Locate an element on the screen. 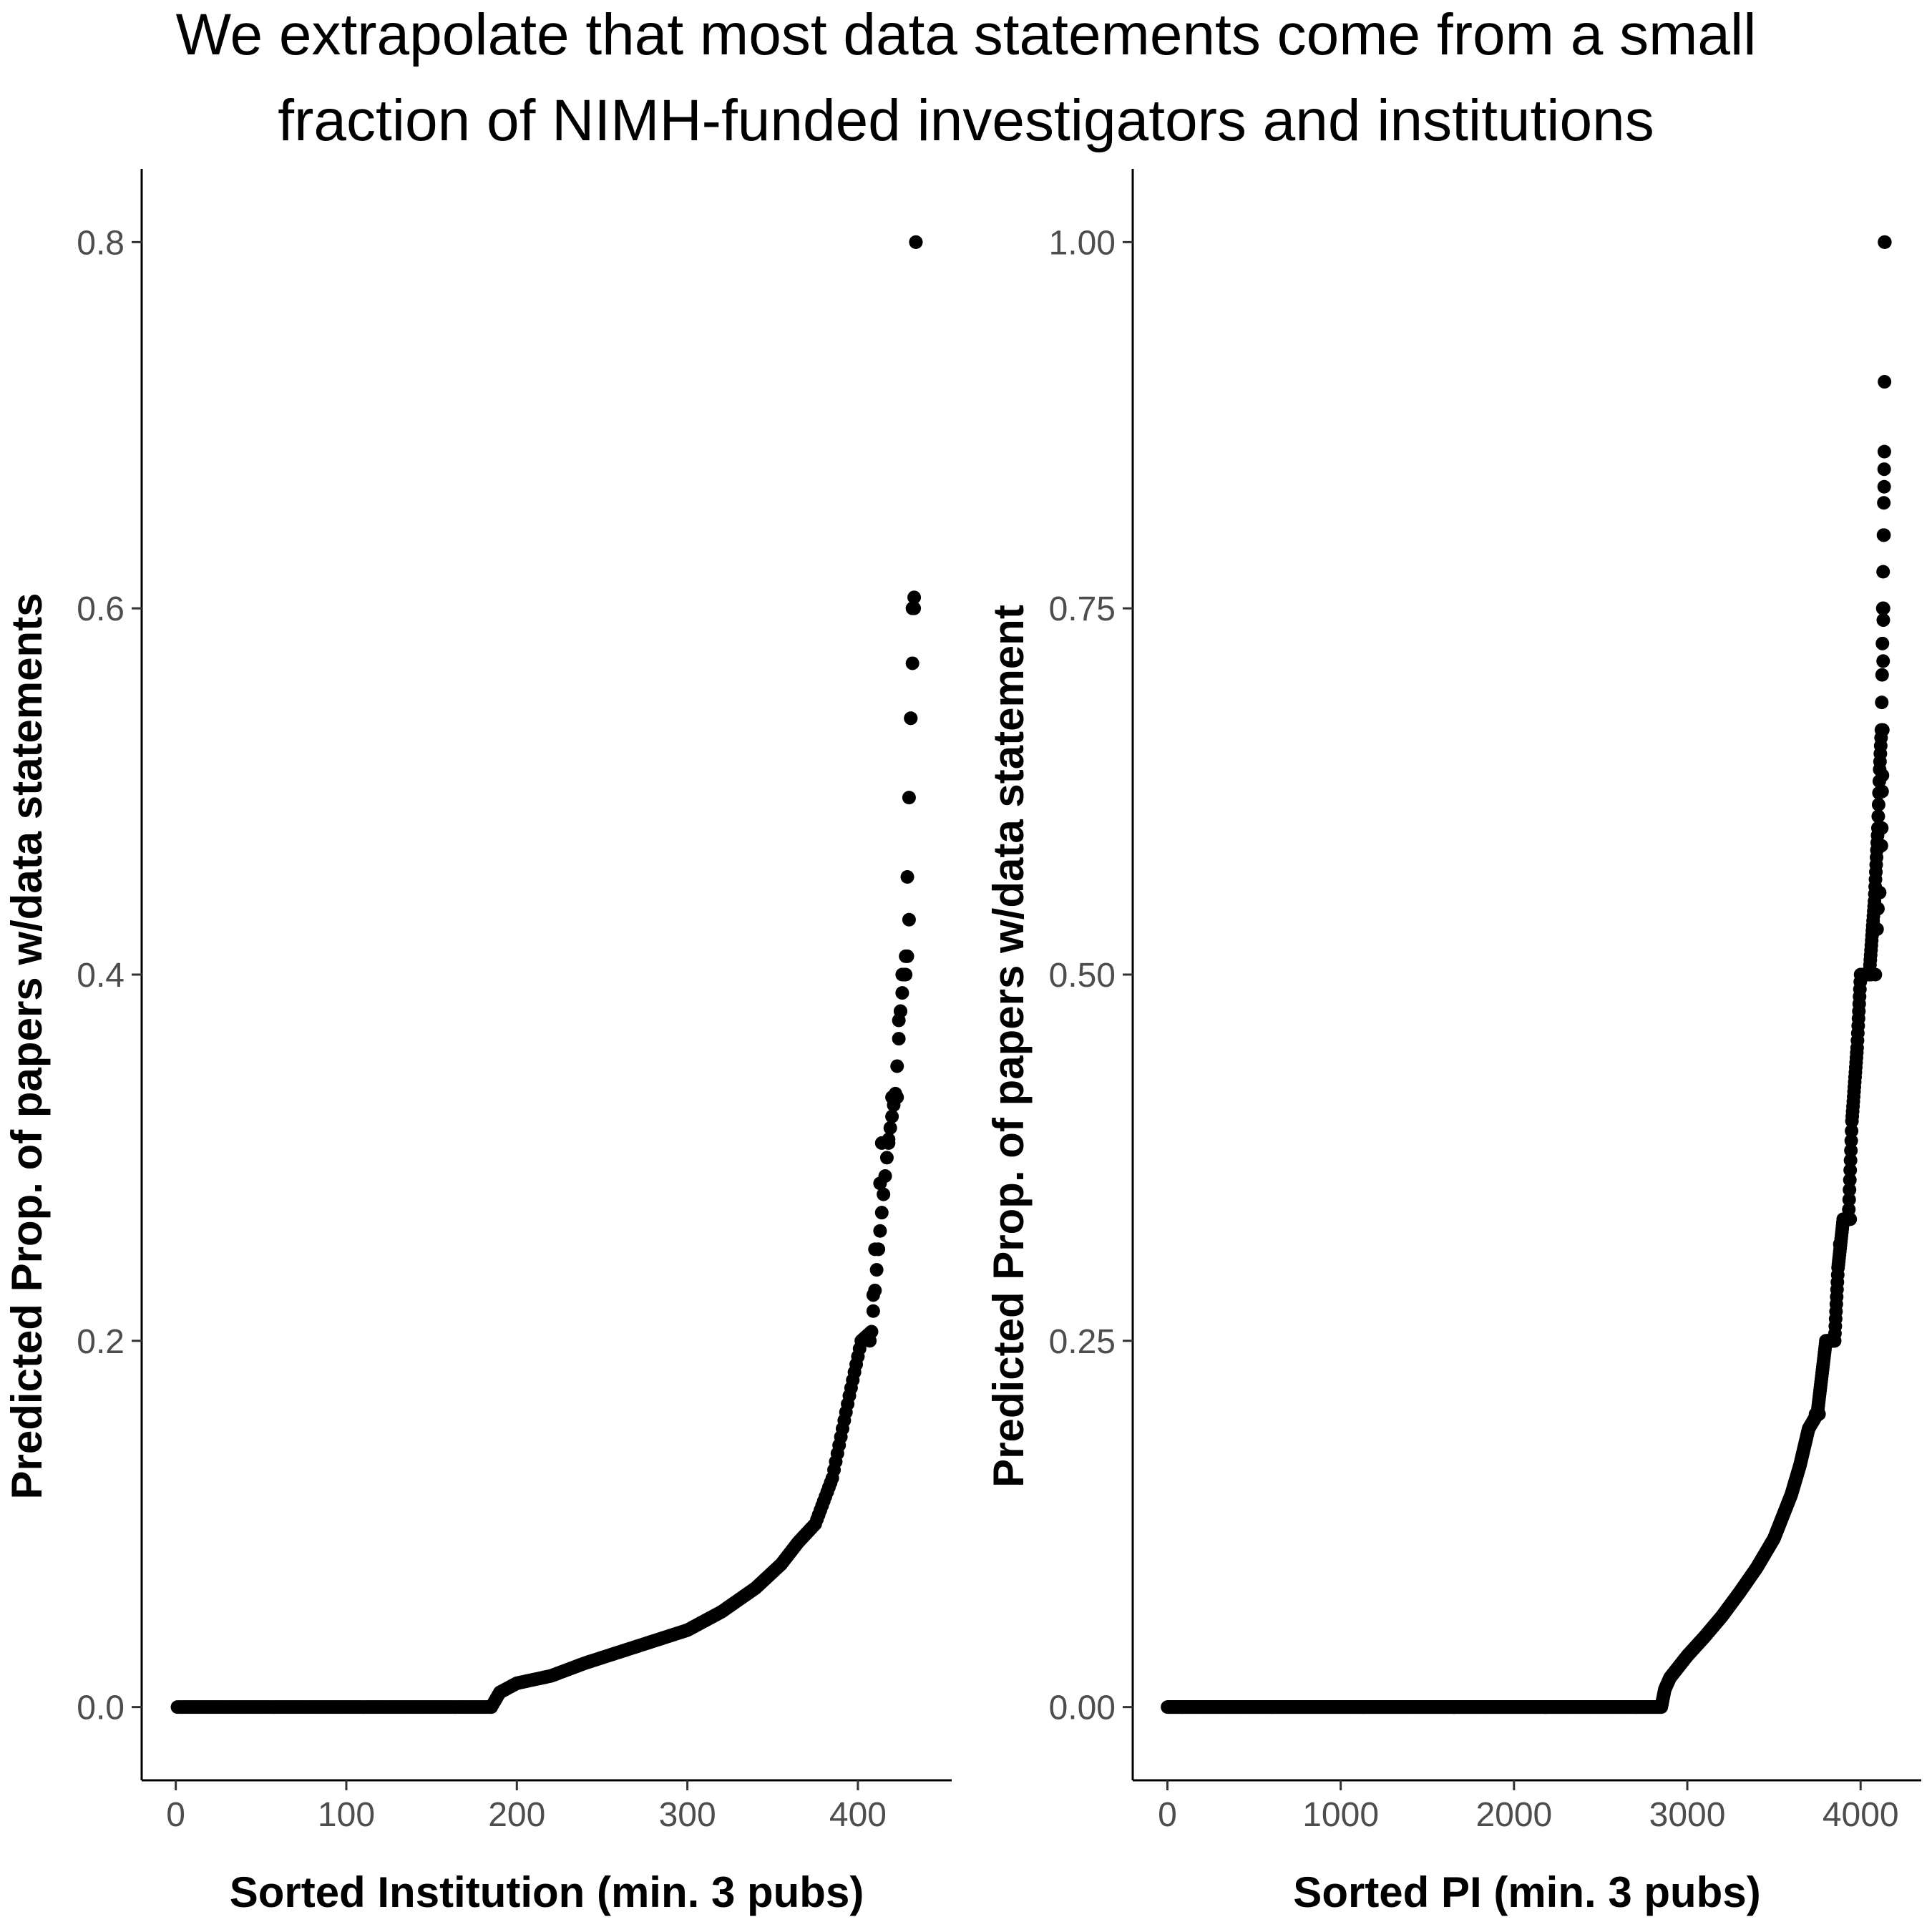 The image size is (1932, 1932). x-tick-label: 200 is located at coordinates (516, 1815).